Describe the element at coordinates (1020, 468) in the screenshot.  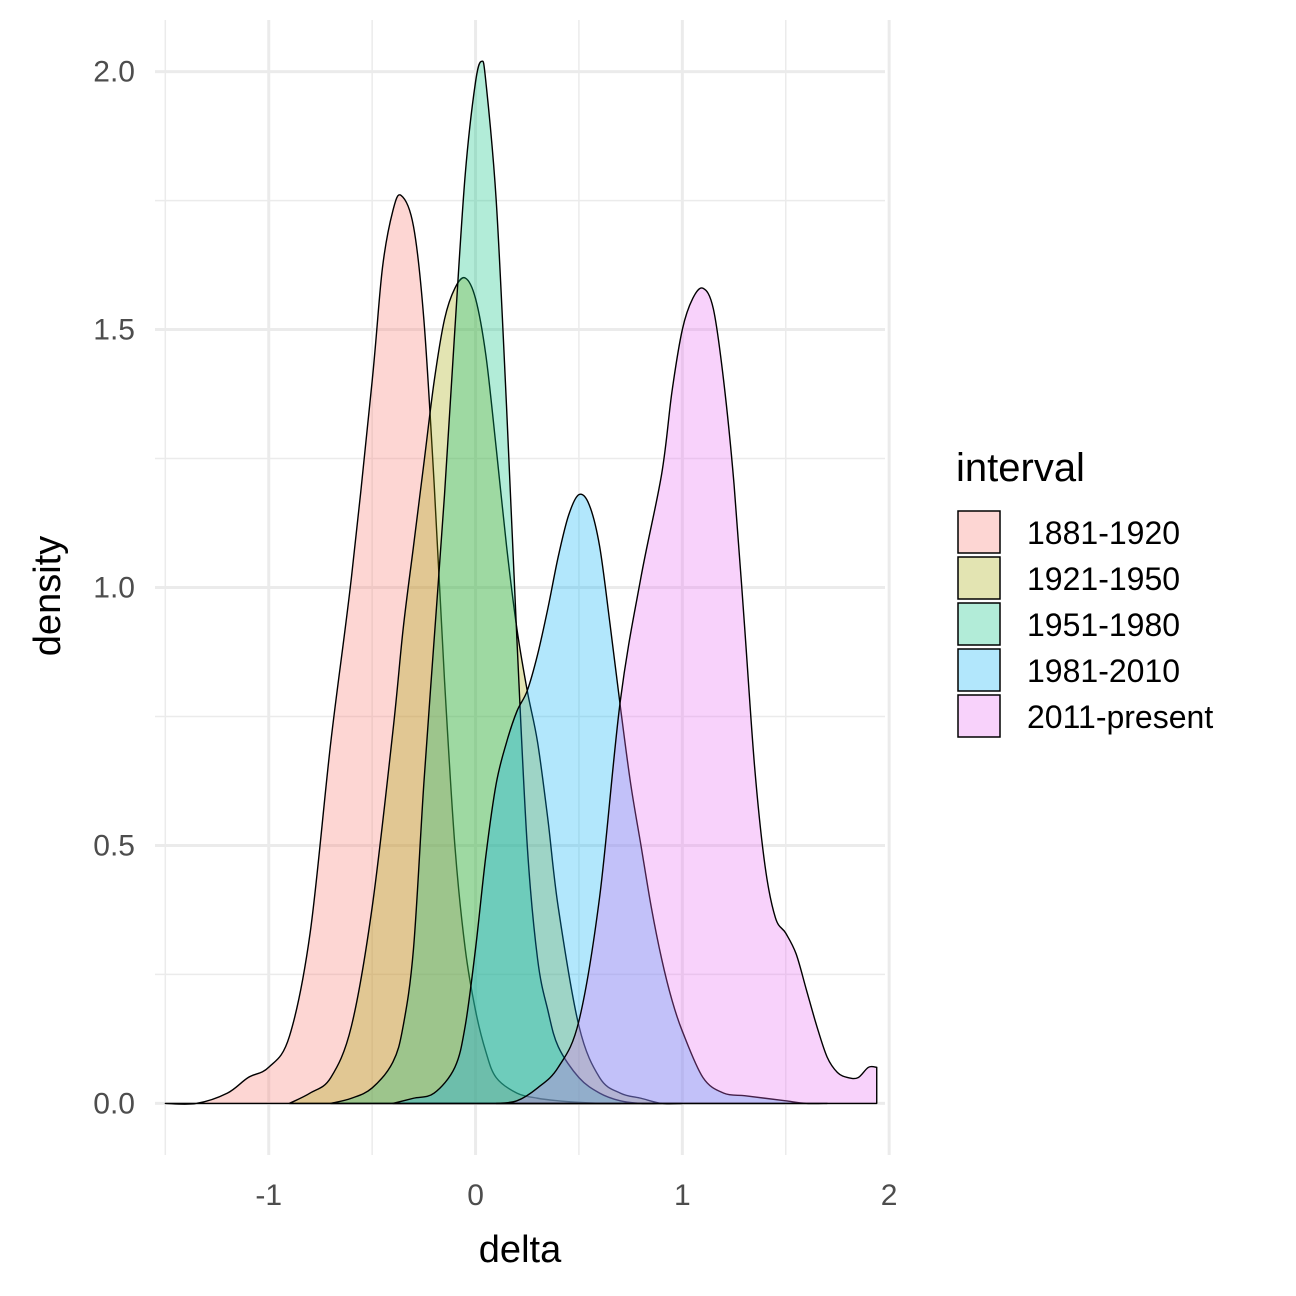
I see `legend-title: interval` at that location.